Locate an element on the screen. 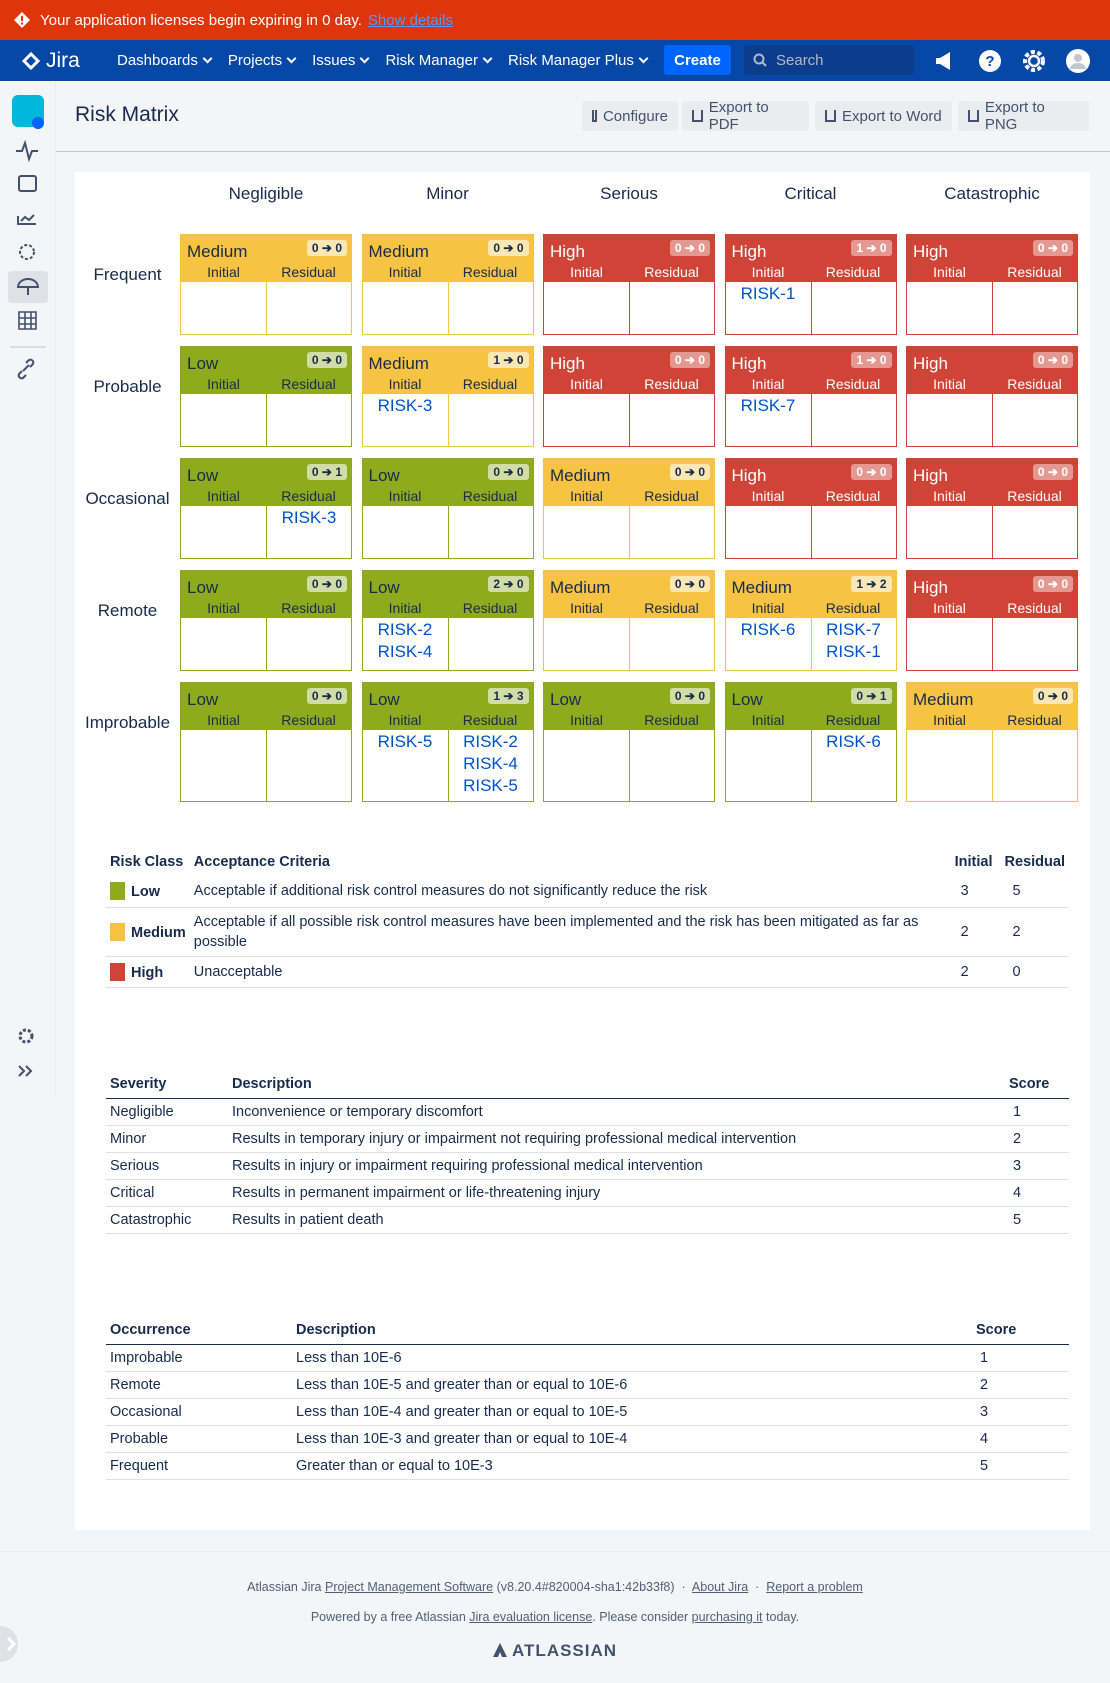 Image resolution: width=1110 pixels, height=1683 pixels. sidebar-icons is located at coordinates (28, 586).